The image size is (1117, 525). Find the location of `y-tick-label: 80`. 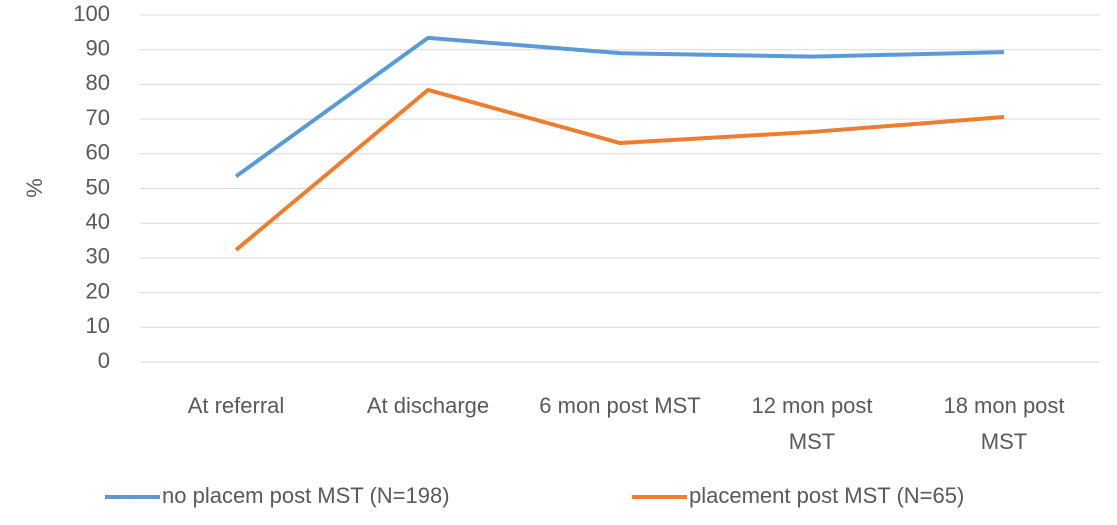

y-tick-label: 80 is located at coordinates (98, 82).